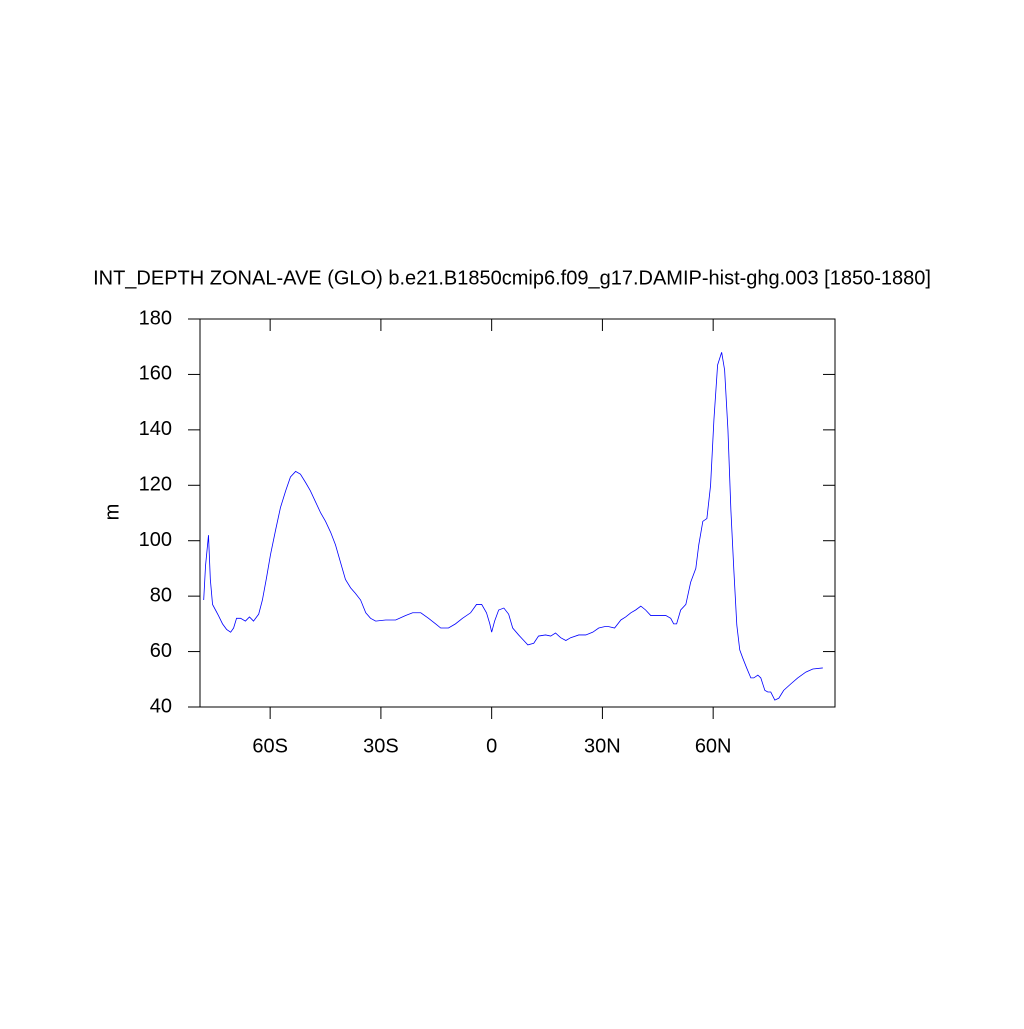  What do you see at coordinates (155, 540) in the screenshot?
I see `y-tick-label: 100` at bounding box center [155, 540].